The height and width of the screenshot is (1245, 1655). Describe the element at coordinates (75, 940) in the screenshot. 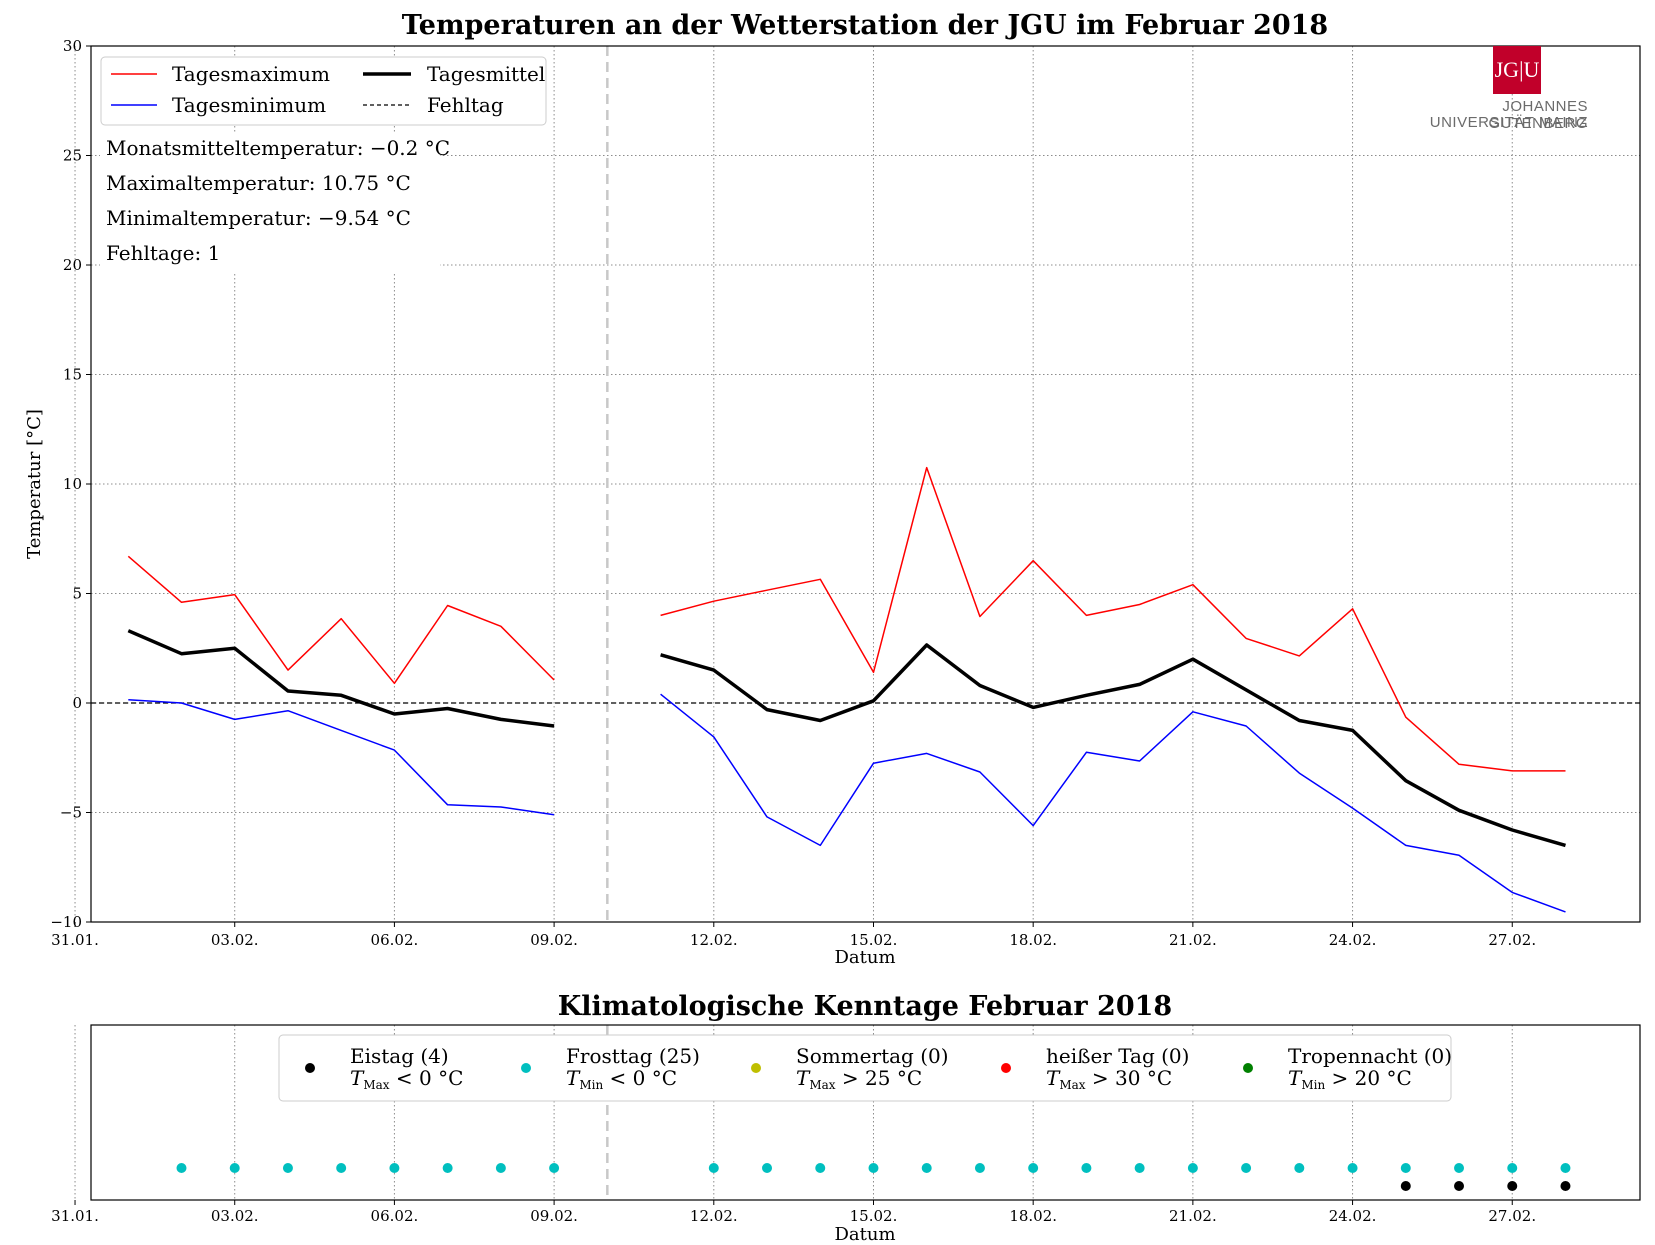

I see `x-tick-label-0: 31.01.` at that location.